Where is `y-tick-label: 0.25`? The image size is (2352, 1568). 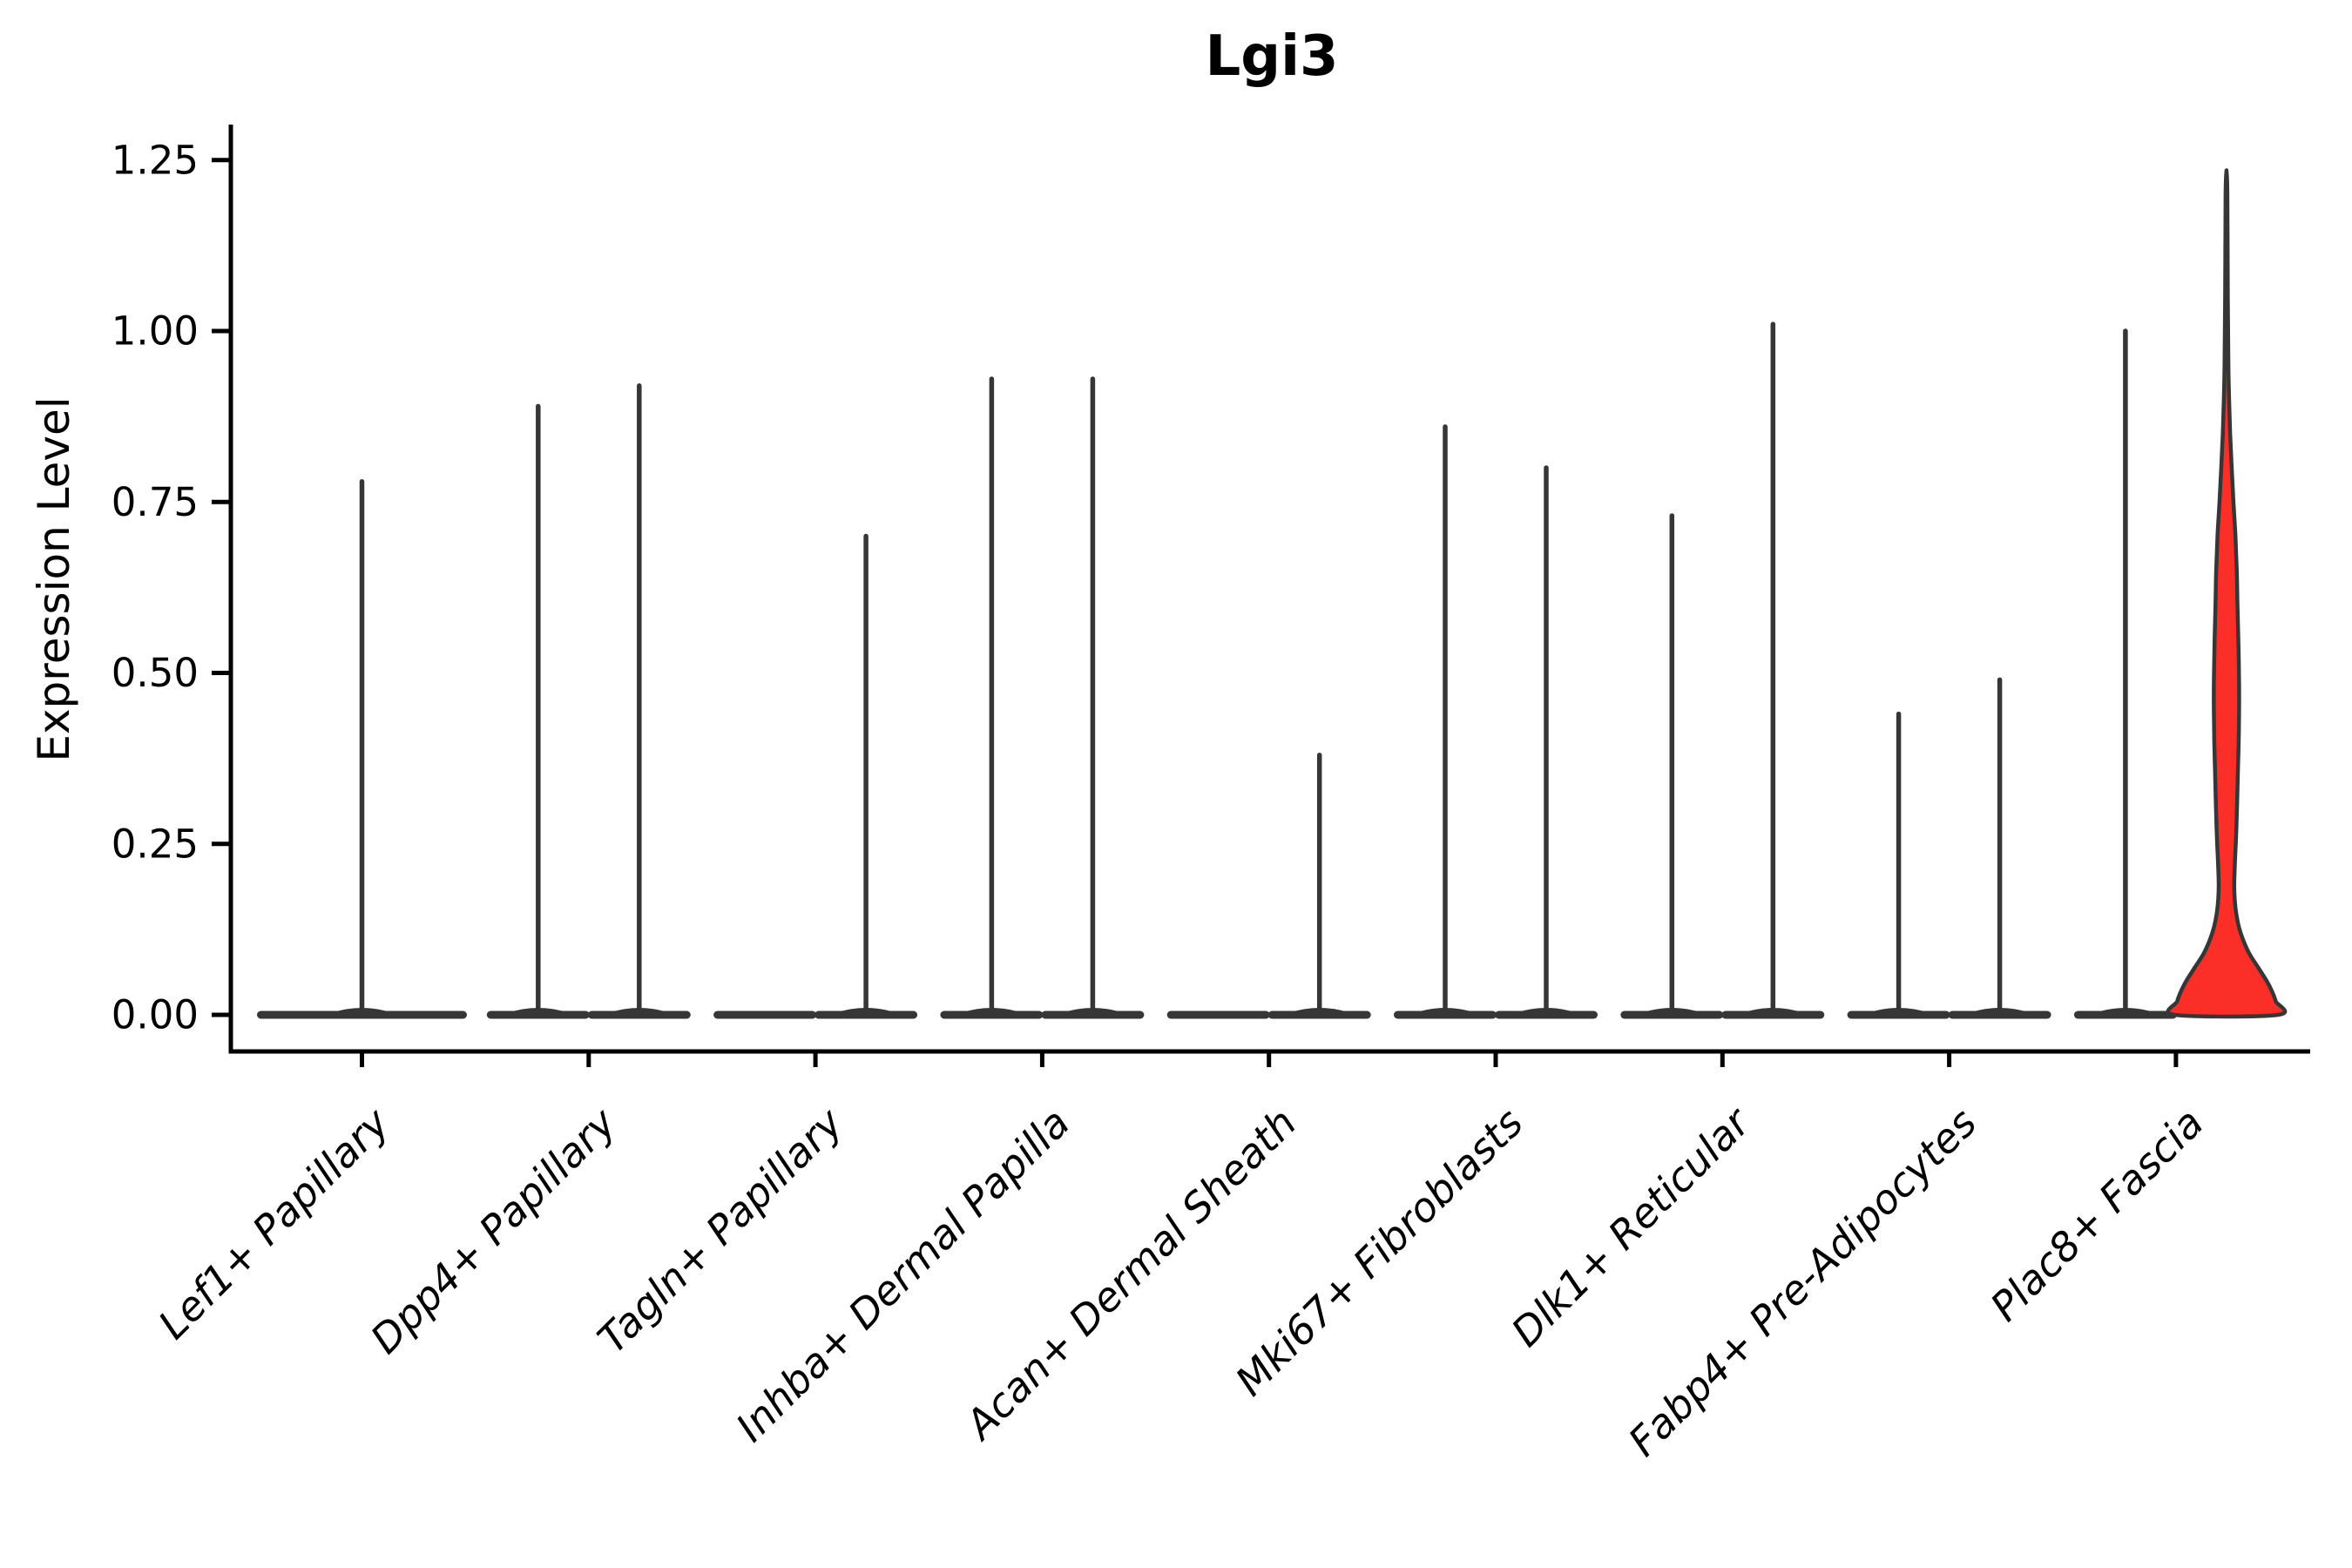 y-tick-label: 0.25 is located at coordinates (155, 844).